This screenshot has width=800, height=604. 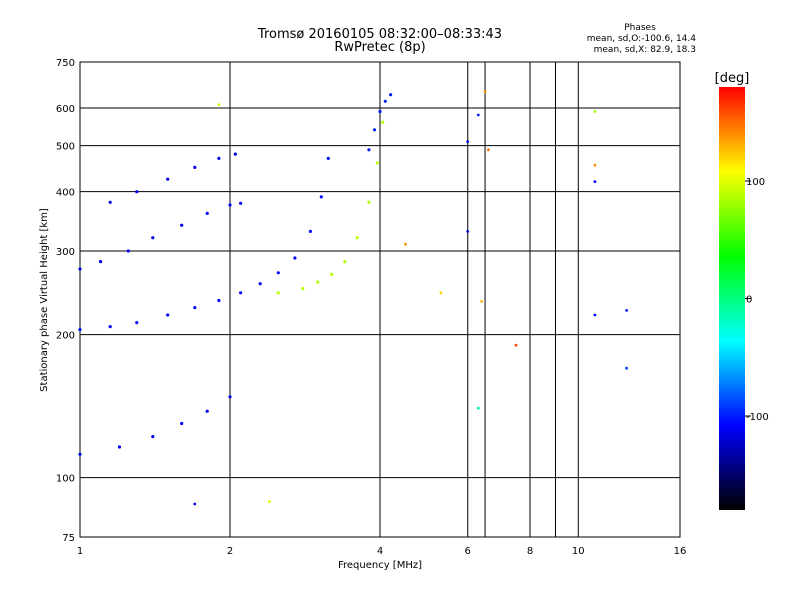 What do you see at coordinates (749, 300) in the screenshot?
I see `colorbar-tick-label: 0` at bounding box center [749, 300].